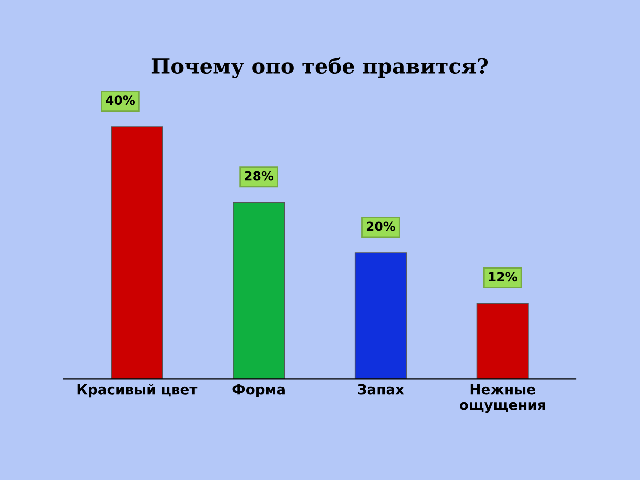 Image resolution: width=640 pixels, height=480 pixels. I want to click on x-tick-label: Форма, so click(258, 391).